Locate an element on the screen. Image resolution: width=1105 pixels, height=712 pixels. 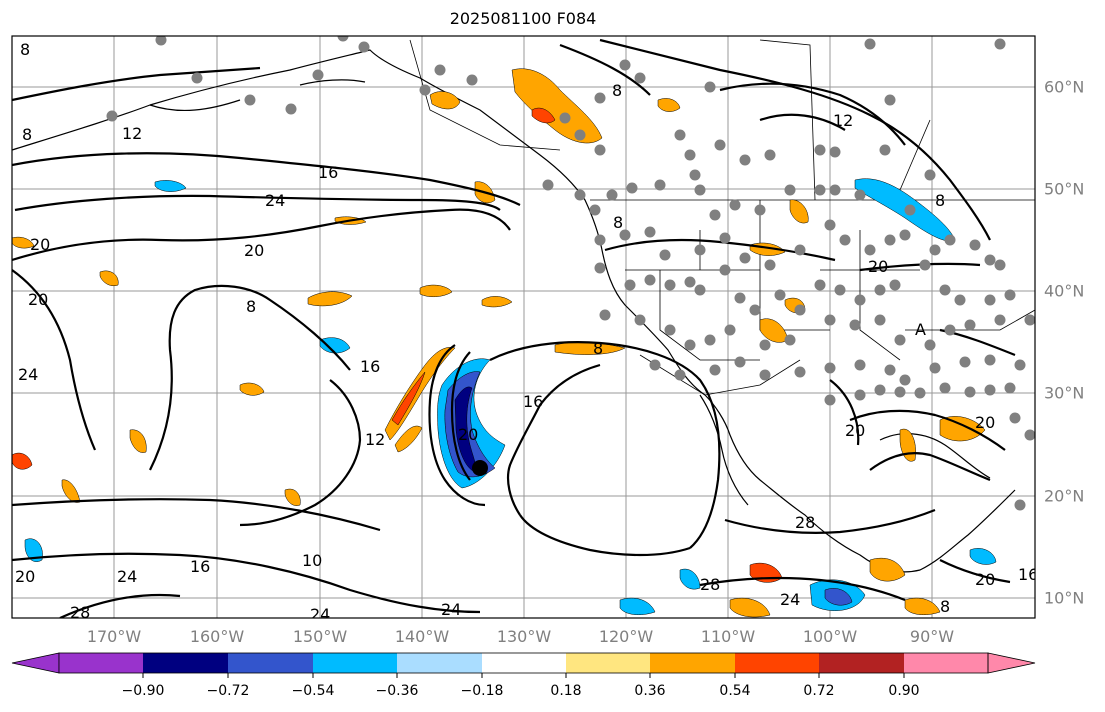
colorbar-tick-label: −0.18 is located at coordinates (482, 691).